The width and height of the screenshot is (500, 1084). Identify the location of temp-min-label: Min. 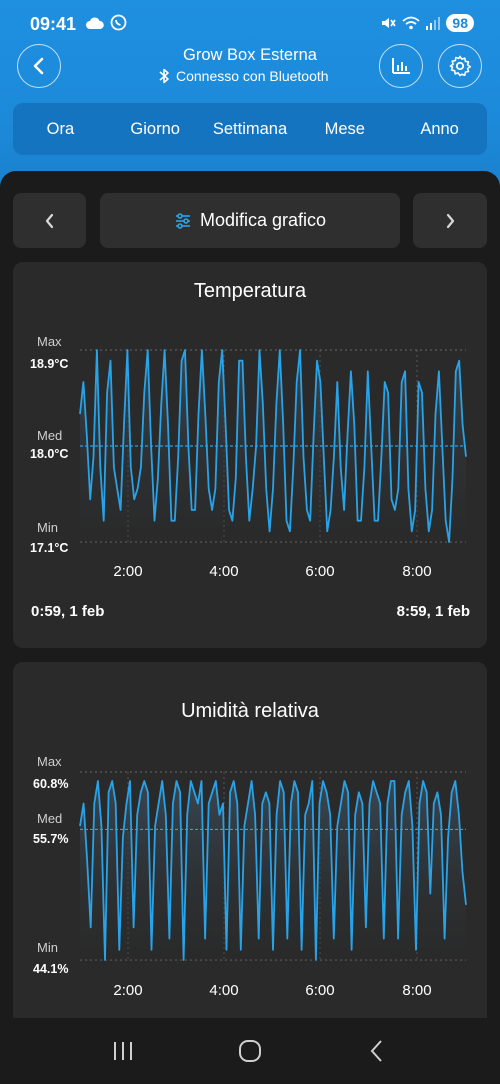
(47, 527).